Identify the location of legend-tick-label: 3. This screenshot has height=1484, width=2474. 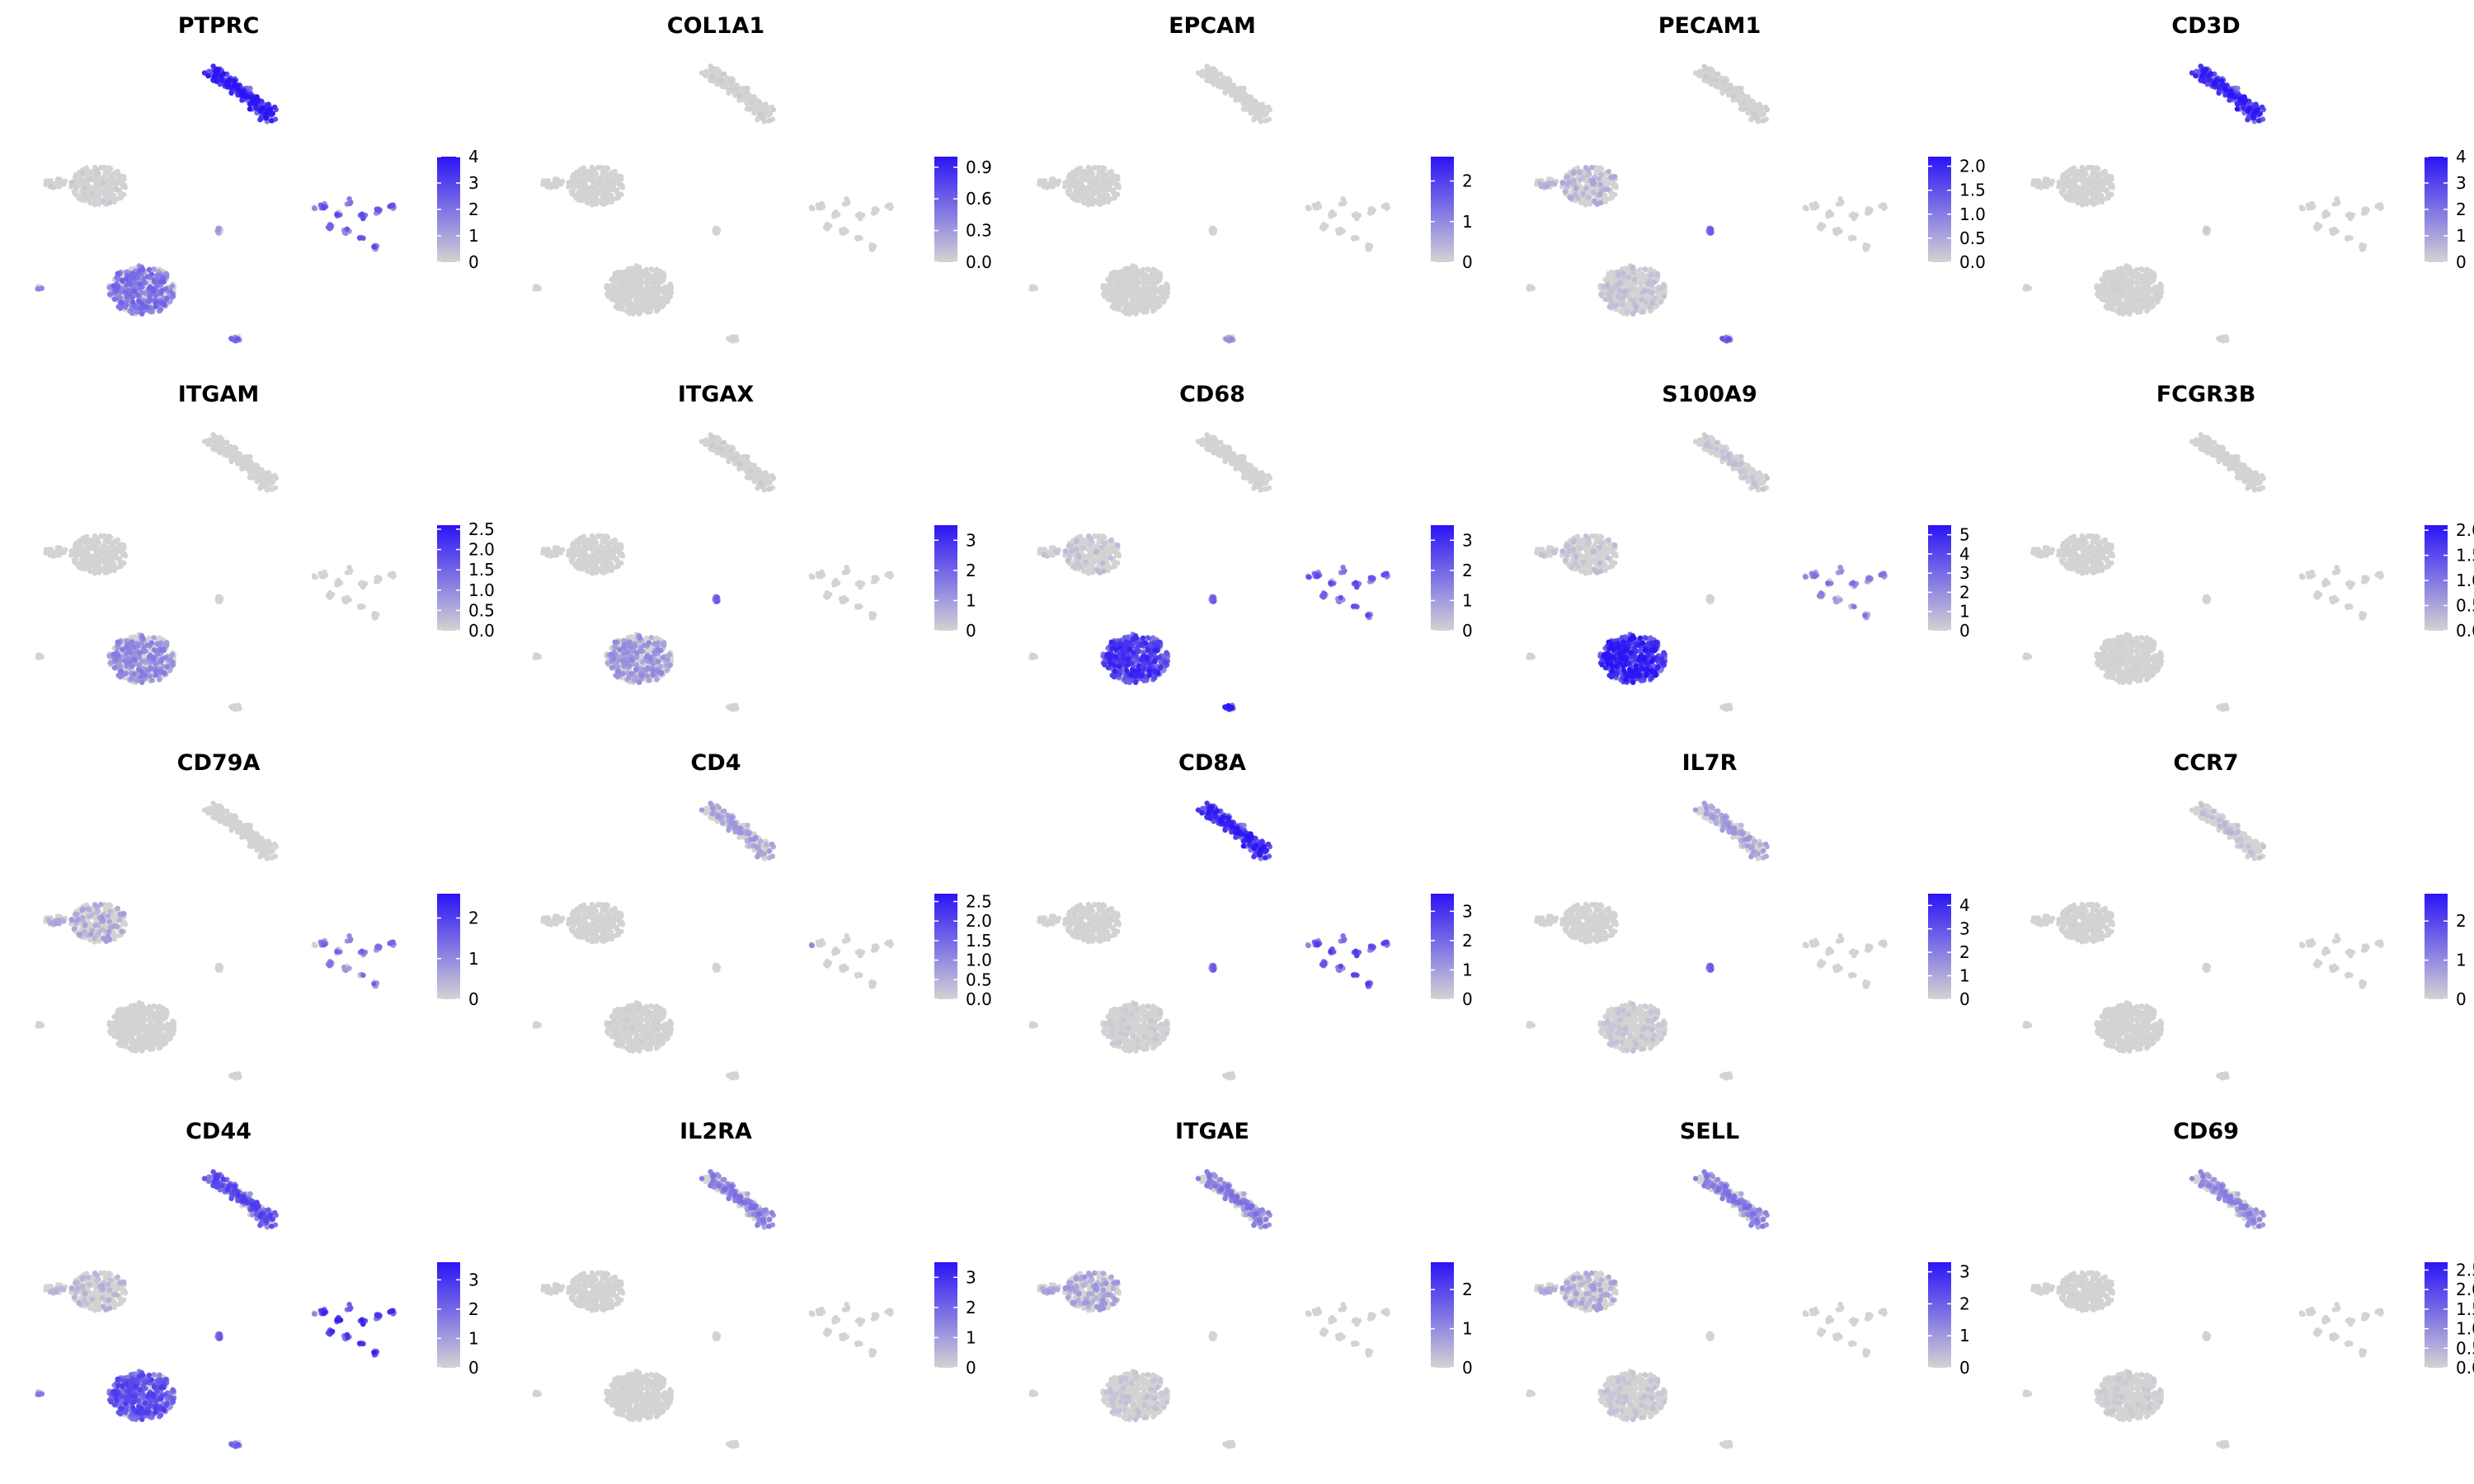
(473, 183).